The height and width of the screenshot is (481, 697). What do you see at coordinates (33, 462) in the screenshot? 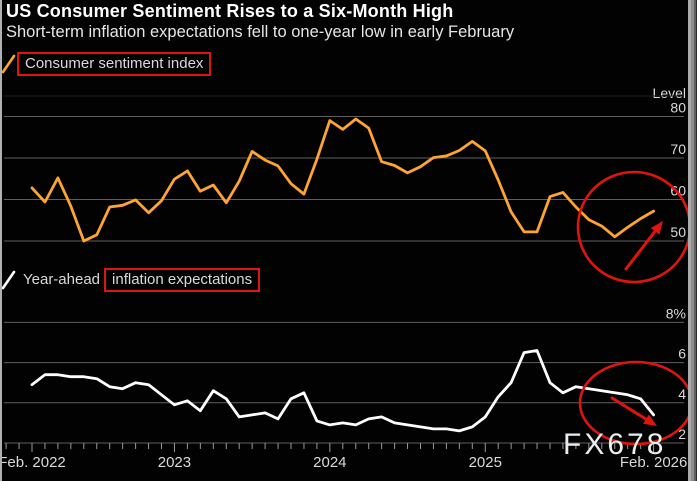
I see `x-tick-label: Feb. 2022` at bounding box center [33, 462].